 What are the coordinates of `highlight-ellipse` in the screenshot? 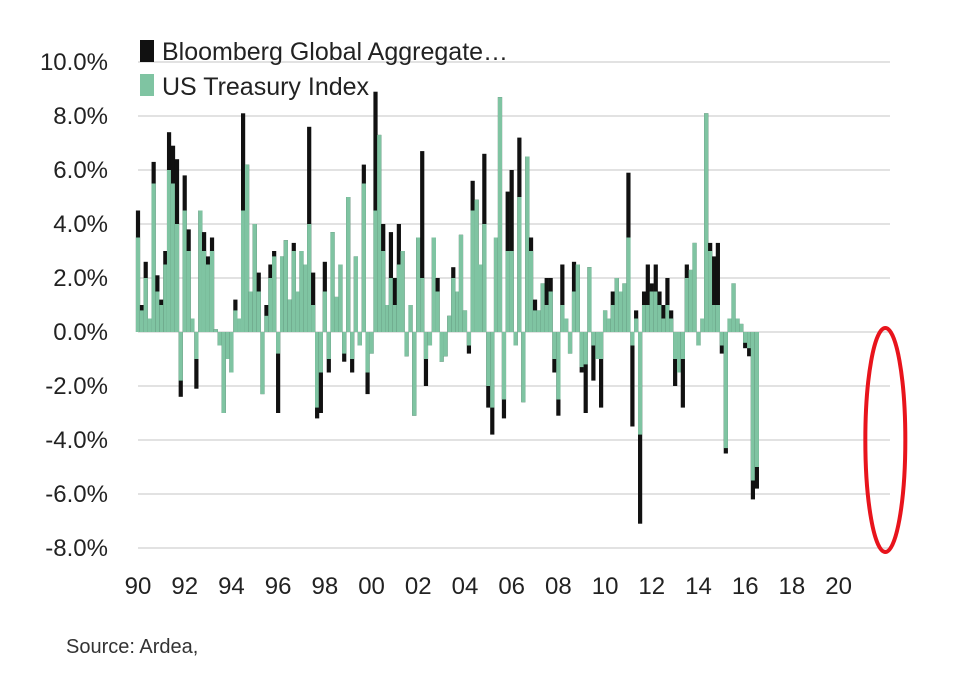 It's located at (885, 440).